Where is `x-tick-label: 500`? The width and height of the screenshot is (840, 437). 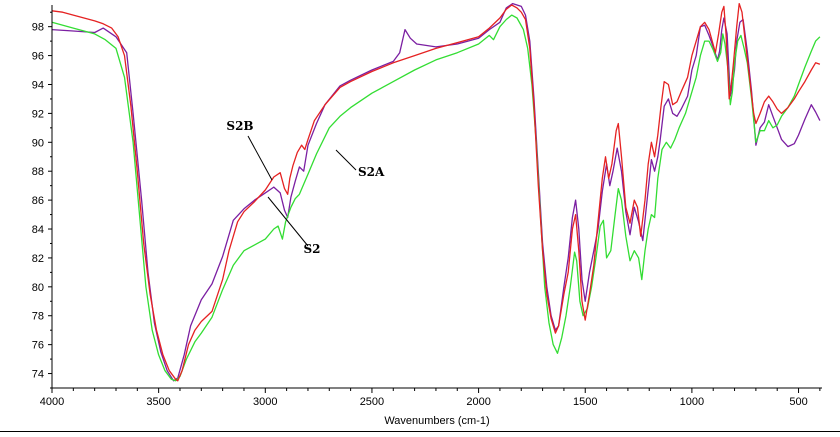 x-tick-label: 500 is located at coordinates (798, 402).